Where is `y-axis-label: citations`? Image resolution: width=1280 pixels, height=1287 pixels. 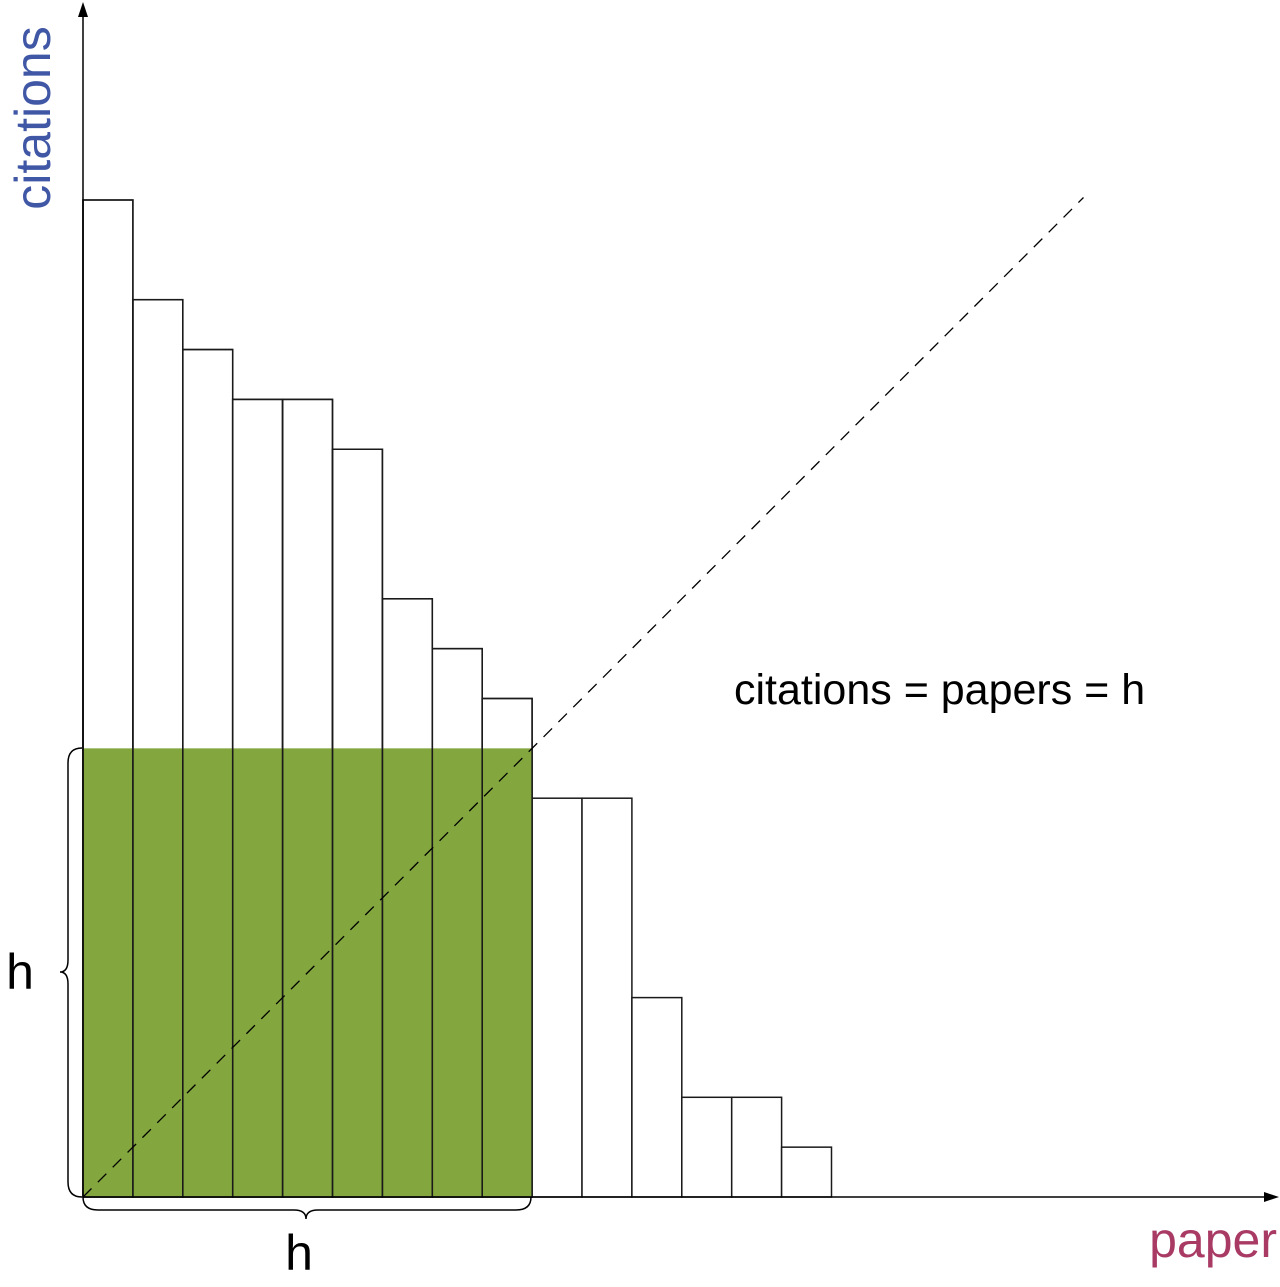
y-axis-label: citations is located at coordinates (33, 117).